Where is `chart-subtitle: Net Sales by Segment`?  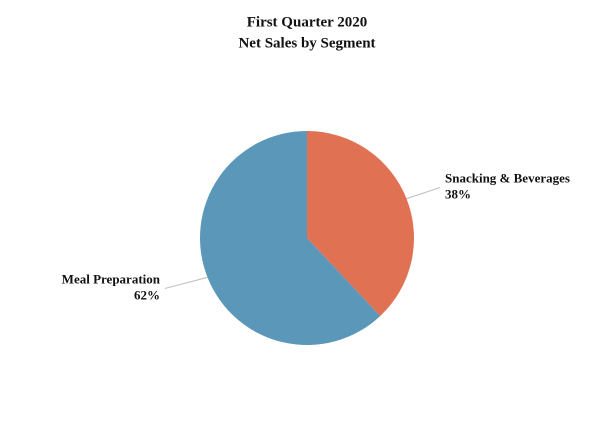 chart-subtitle: Net Sales by Segment is located at coordinates (306, 43).